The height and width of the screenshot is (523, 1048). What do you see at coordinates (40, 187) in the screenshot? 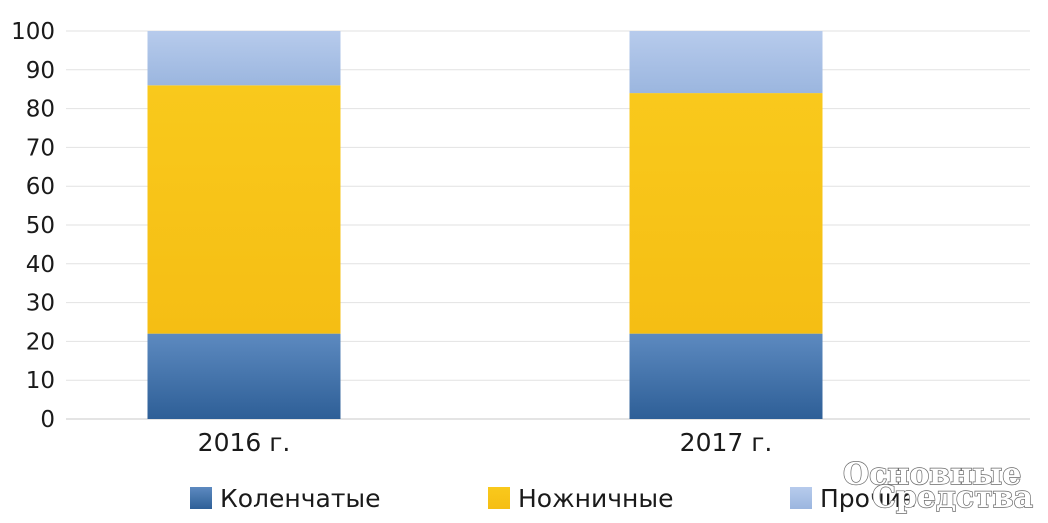
I see `y-tick-label: 60` at bounding box center [40, 187].